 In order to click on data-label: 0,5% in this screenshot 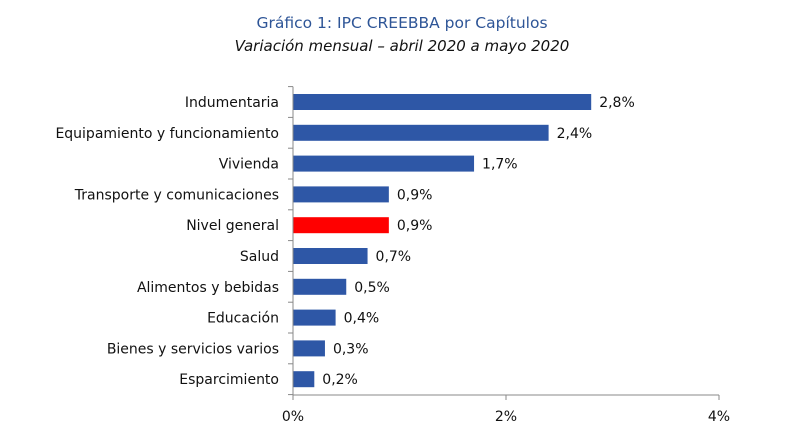, I will do `click(372, 288)`.